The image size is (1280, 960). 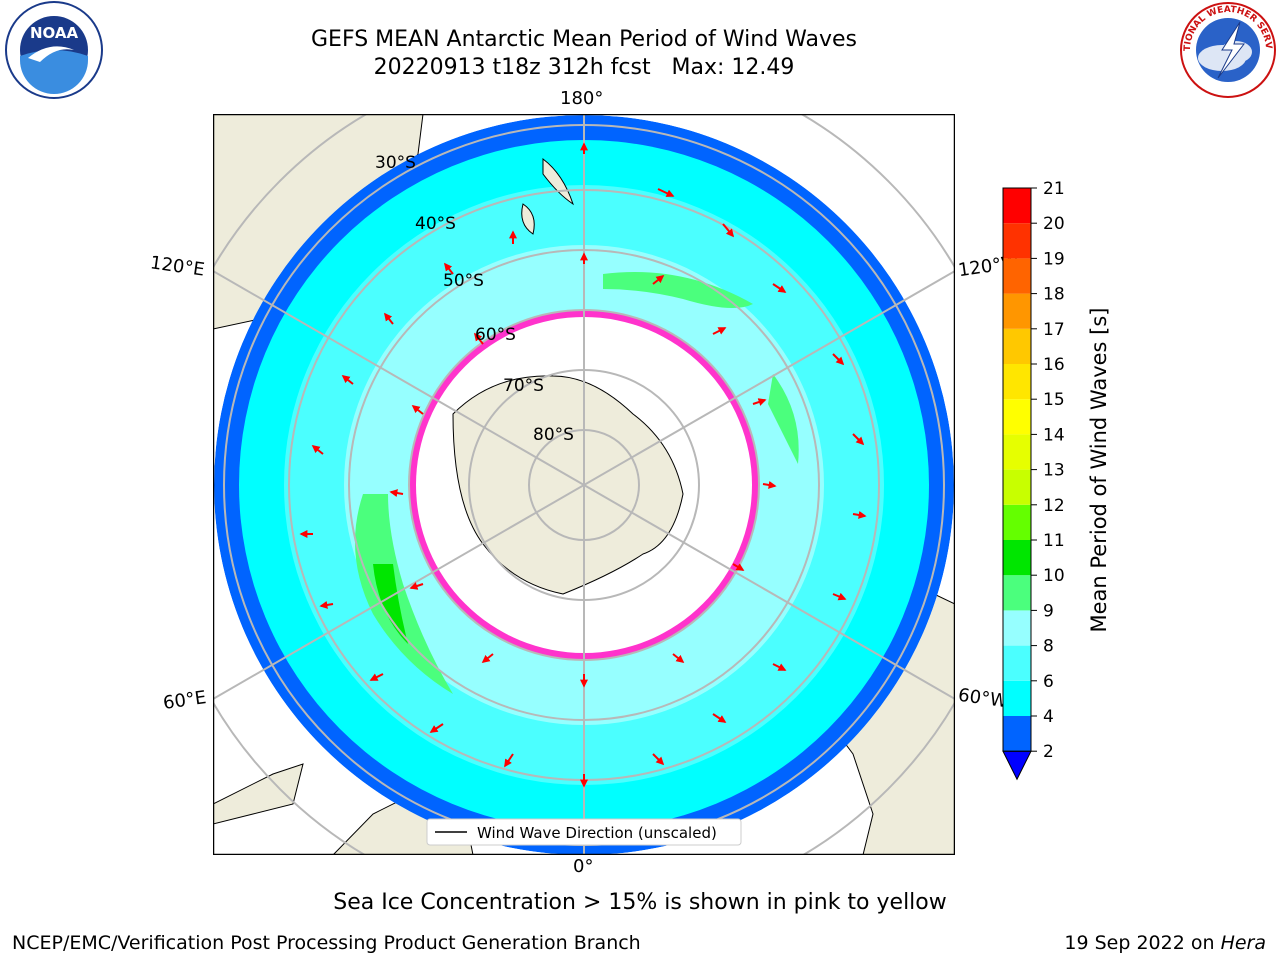 I want to click on legend-label: Wind Wave Direction (unscaled), so click(x=597, y=833).